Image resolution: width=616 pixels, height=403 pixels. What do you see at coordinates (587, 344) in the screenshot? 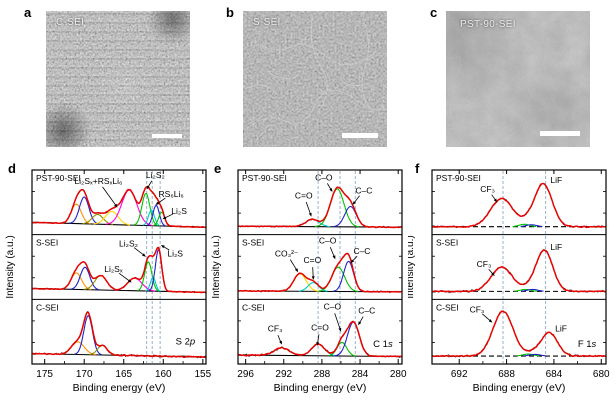
I see `core-level-label: F 1s` at bounding box center [587, 344].